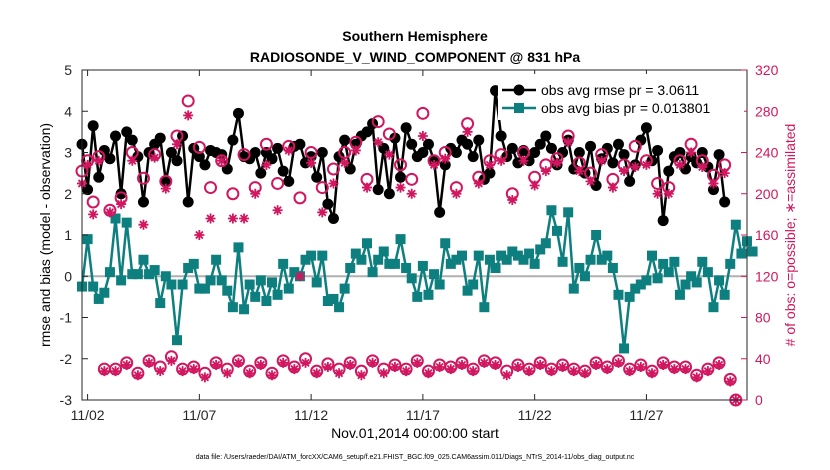  I want to click on legend-bias-label: obs avg bias pr = 0.013801, so click(626, 108).